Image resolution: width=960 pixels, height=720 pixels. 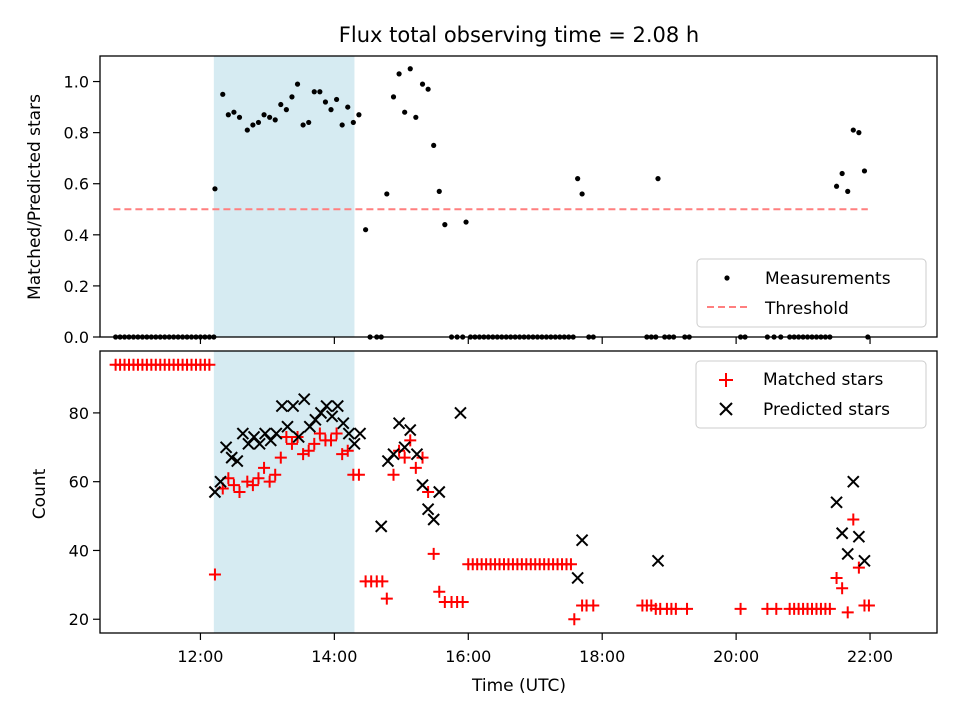 I want to click on legend-predicted-marker, so click(x=726, y=409).